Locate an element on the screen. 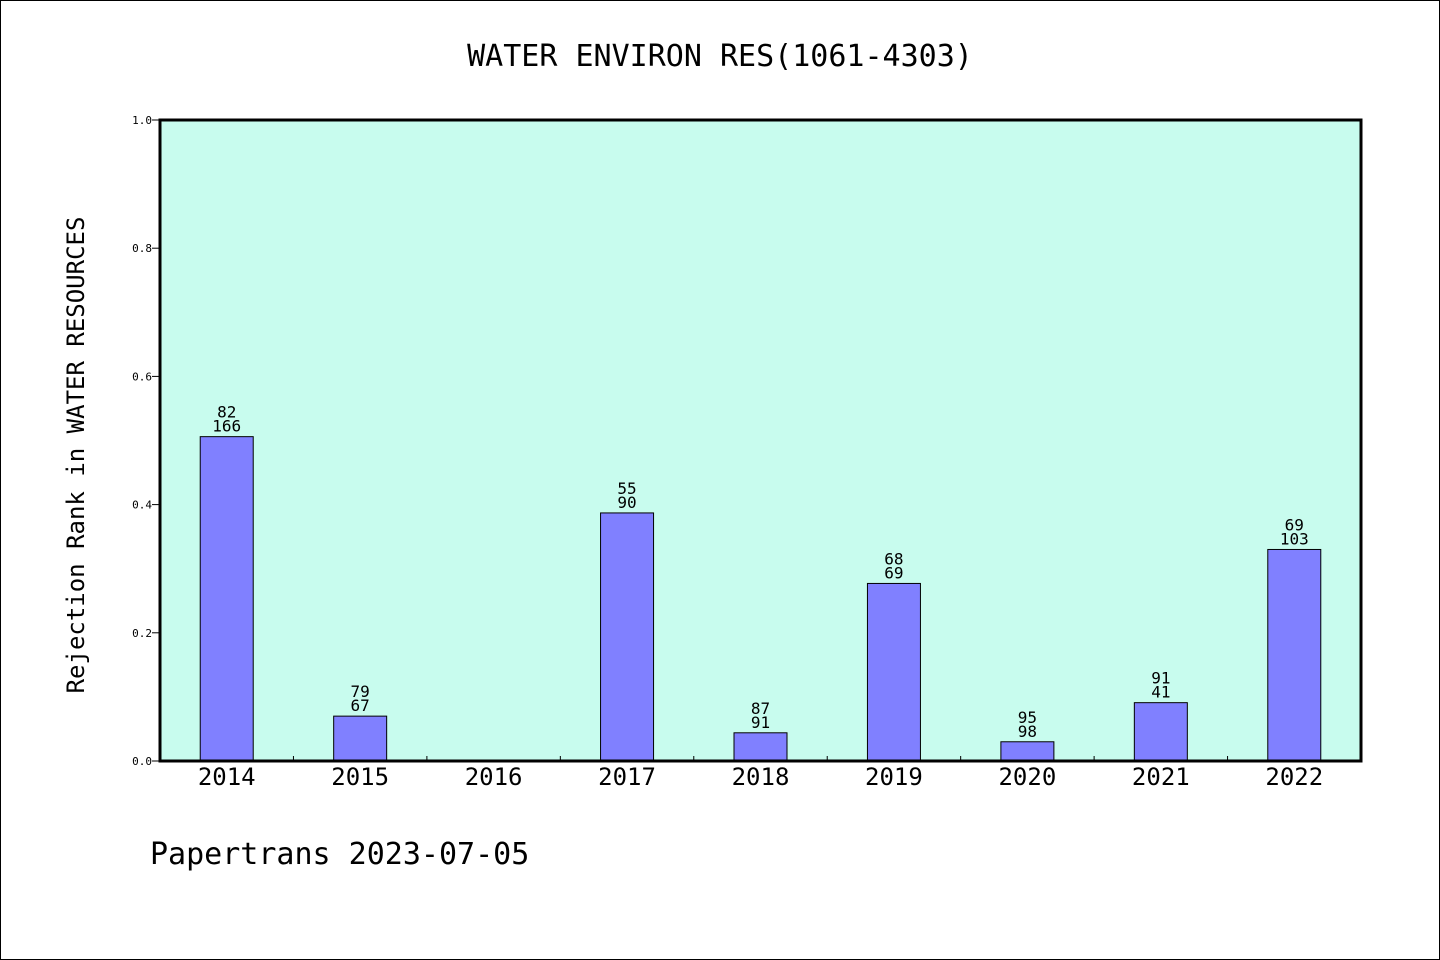 The width and height of the screenshot is (1440, 960). x-tick-label: 2014 is located at coordinates (227, 777).